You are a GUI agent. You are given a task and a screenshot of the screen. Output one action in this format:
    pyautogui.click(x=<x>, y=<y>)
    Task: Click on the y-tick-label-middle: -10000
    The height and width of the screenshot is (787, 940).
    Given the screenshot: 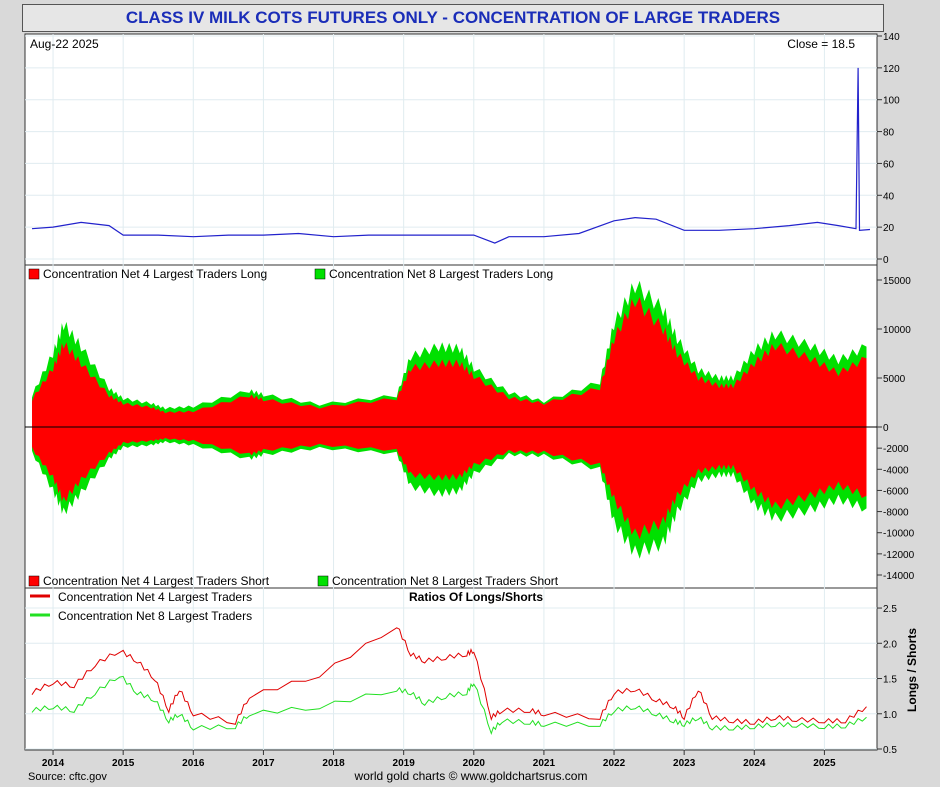 What is the action you would take?
    pyautogui.click(x=899, y=534)
    